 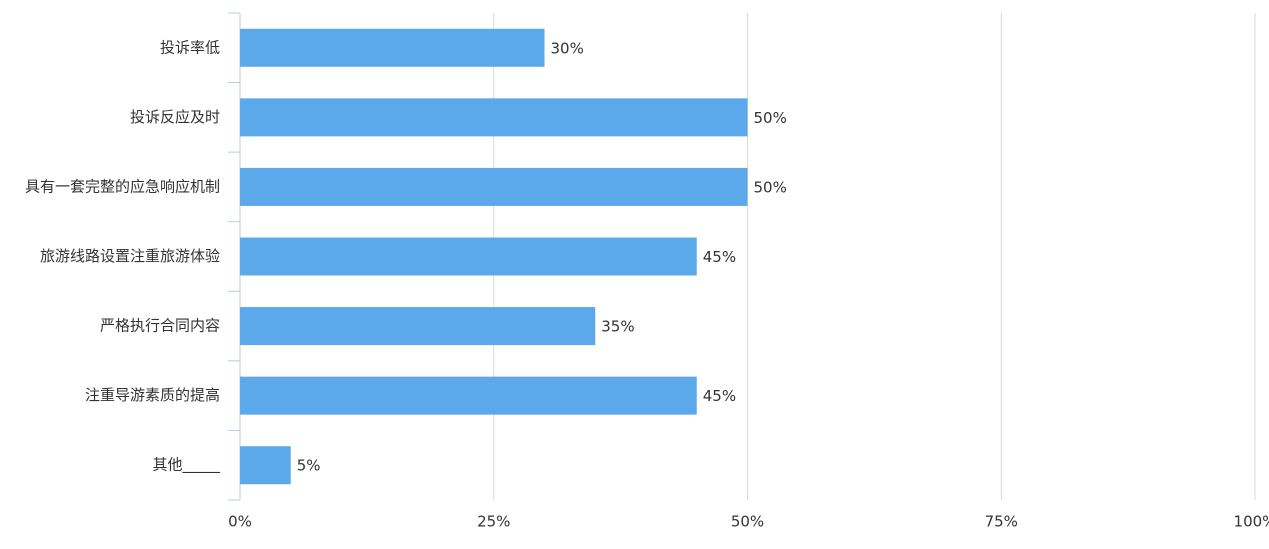 I want to click on y-tick-label: 严格执行合同内容, so click(x=160, y=326).